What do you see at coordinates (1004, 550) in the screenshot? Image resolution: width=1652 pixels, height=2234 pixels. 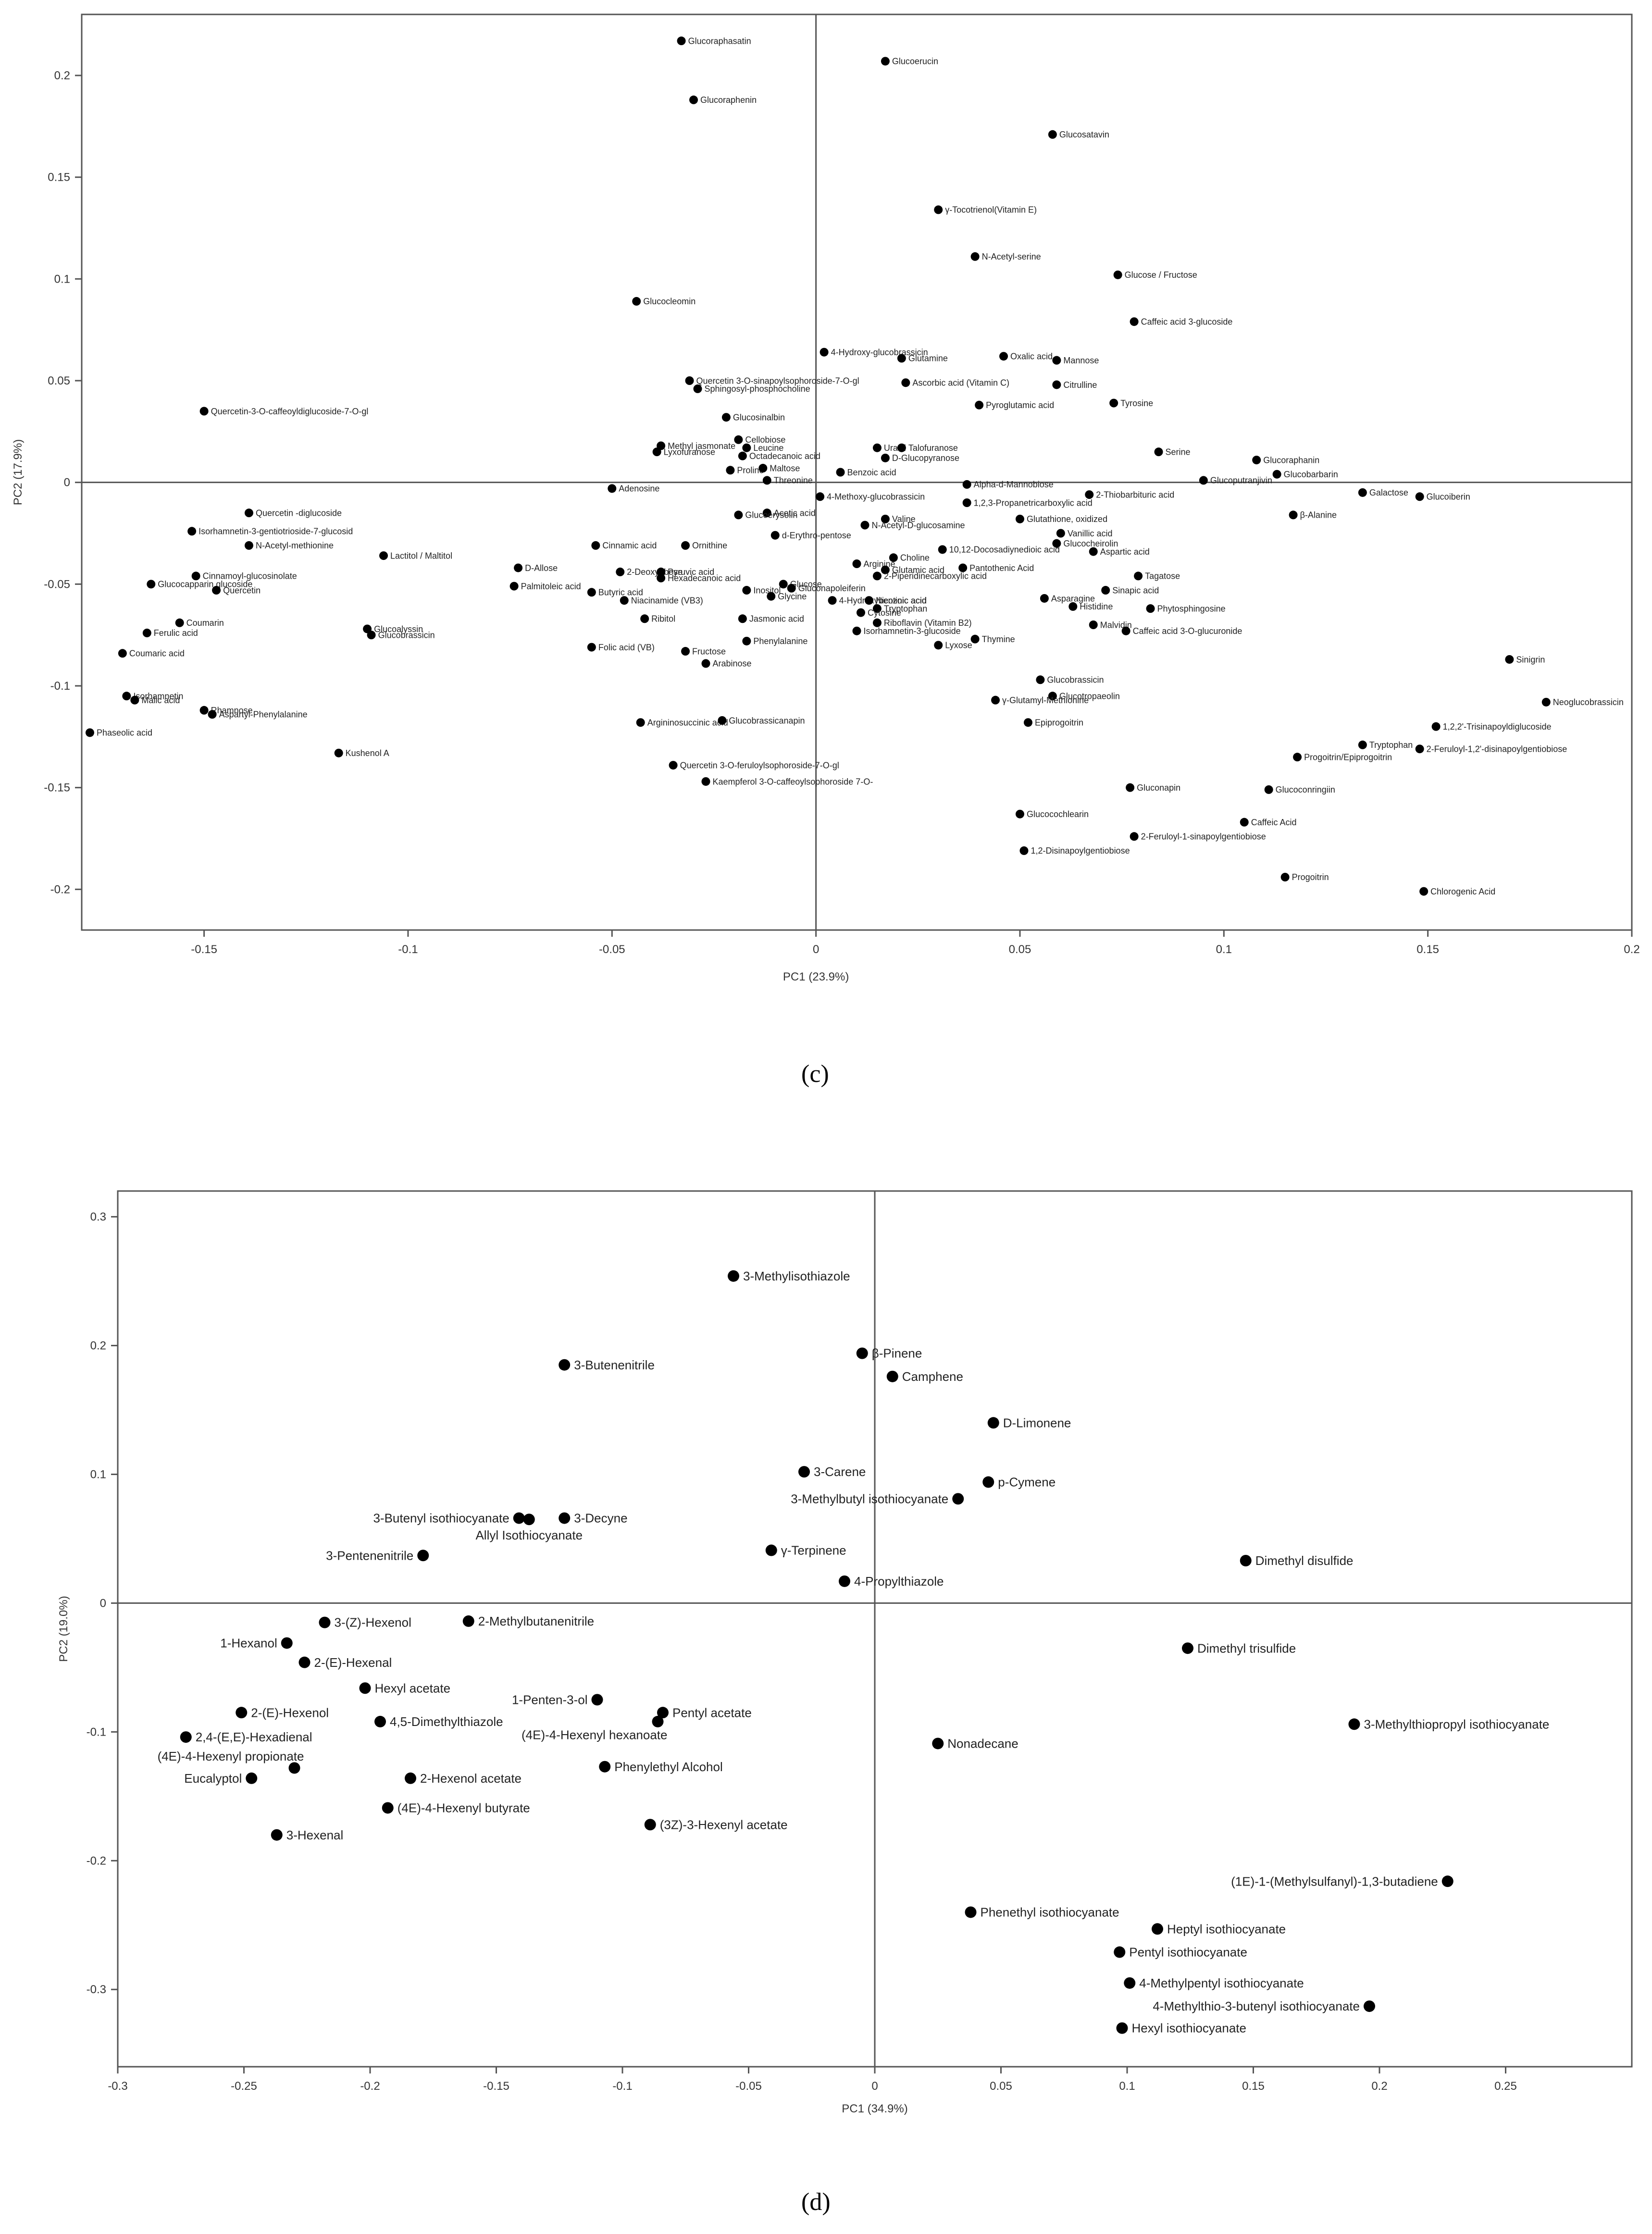 I see `data-point-label: 10,12-Docosadiynedioic acid` at bounding box center [1004, 550].